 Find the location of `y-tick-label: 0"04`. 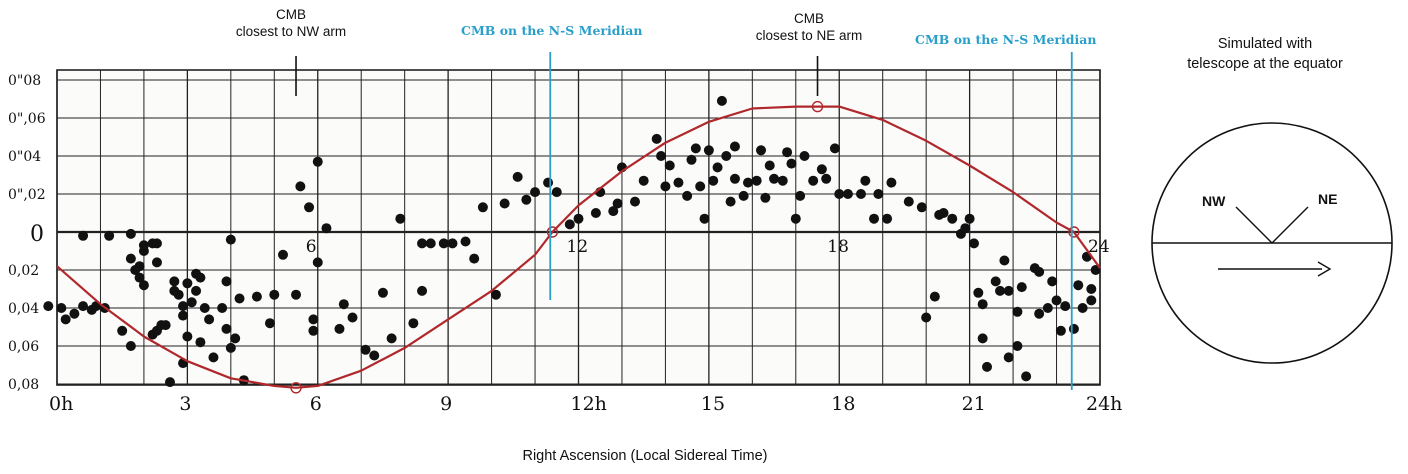

y-tick-label: 0"04 is located at coordinates (24, 157).